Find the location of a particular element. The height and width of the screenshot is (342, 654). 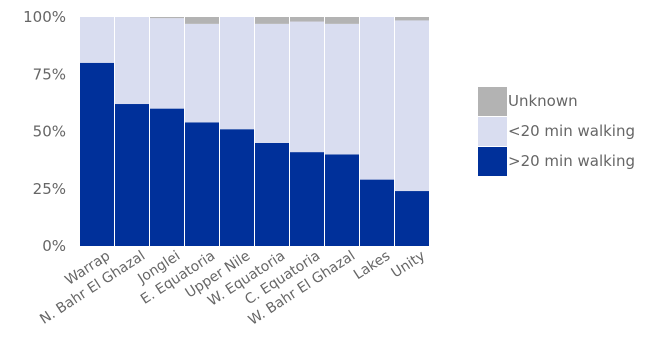

y-tick-label: 50% is located at coordinates (49, 132).